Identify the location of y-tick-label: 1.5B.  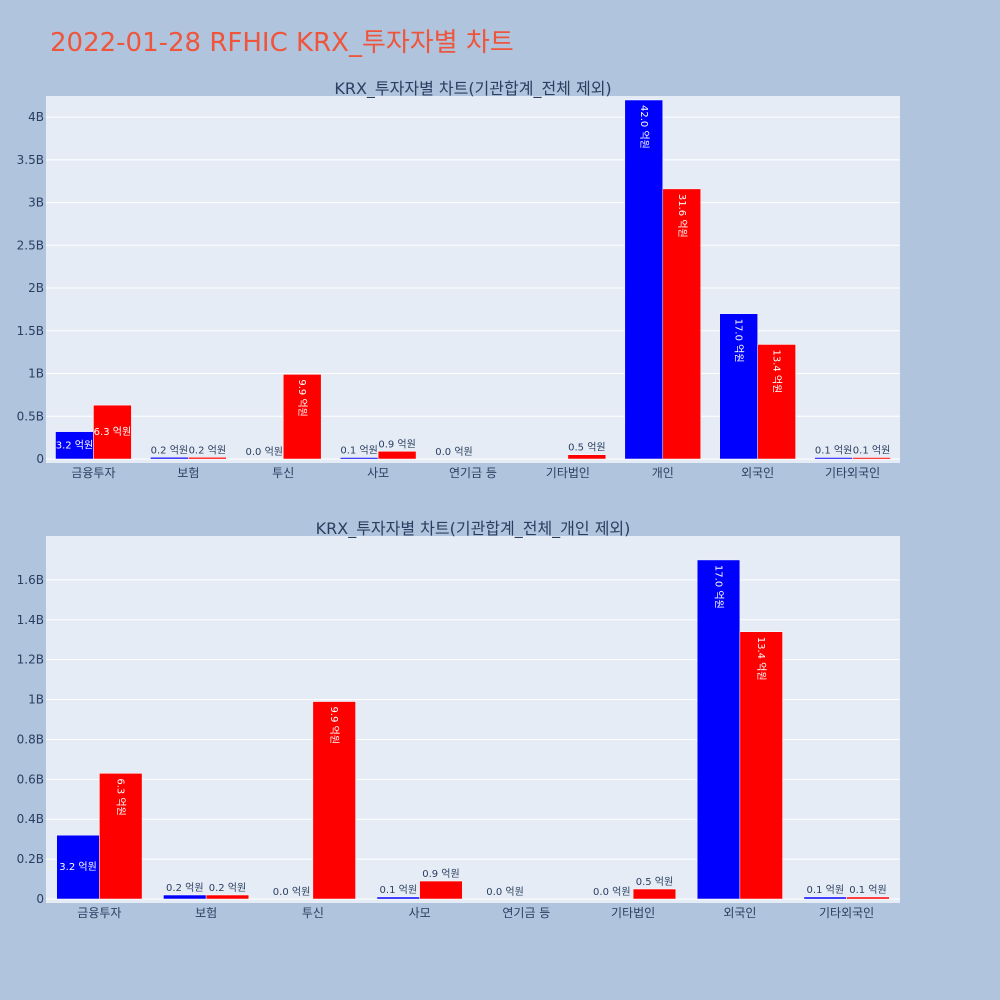
(30, 331).